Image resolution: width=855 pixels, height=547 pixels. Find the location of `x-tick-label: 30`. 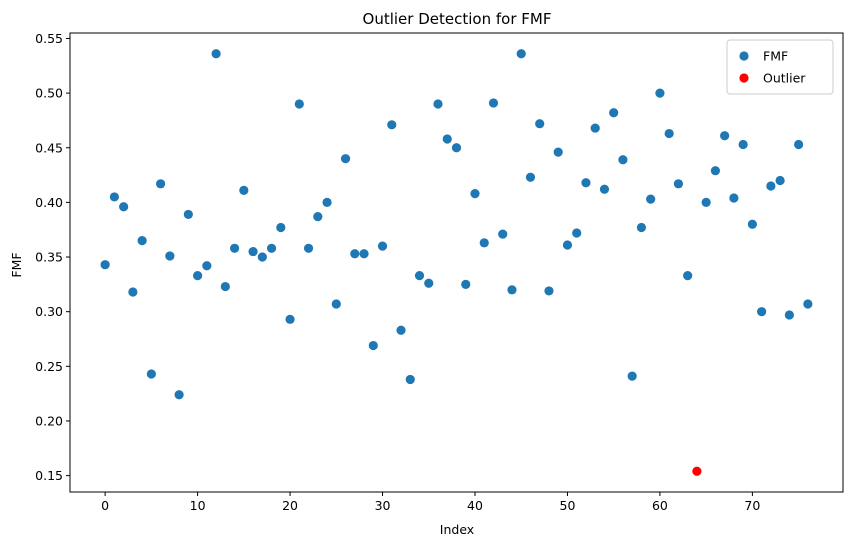

x-tick-label: 30 is located at coordinates (383, 505).